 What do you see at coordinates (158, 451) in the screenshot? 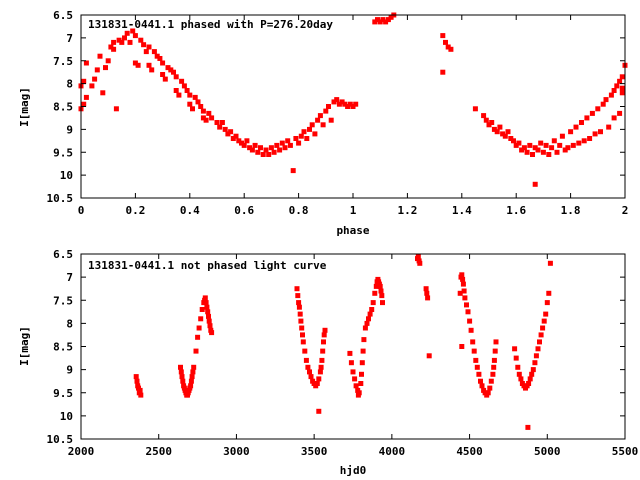
I see `unphased-x-tick-label: 2500` at bounding box center [158, 451].